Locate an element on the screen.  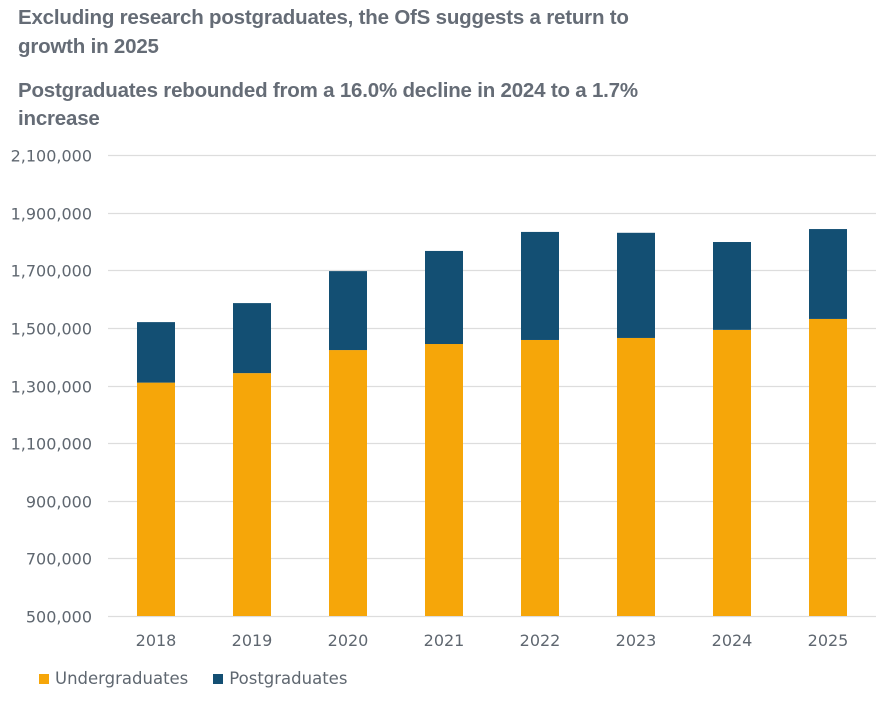
x-tick-label: 2020 is located at coordinates (348, 640).